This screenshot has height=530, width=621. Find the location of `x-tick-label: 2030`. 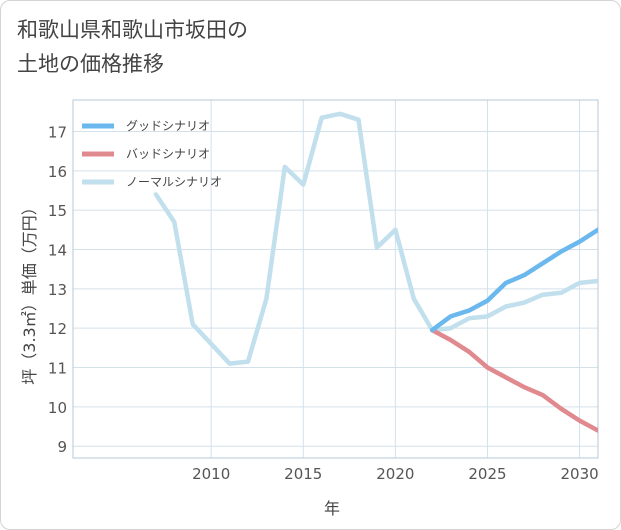

x-tick-label: 2030 is located at coordinates (579, 474).